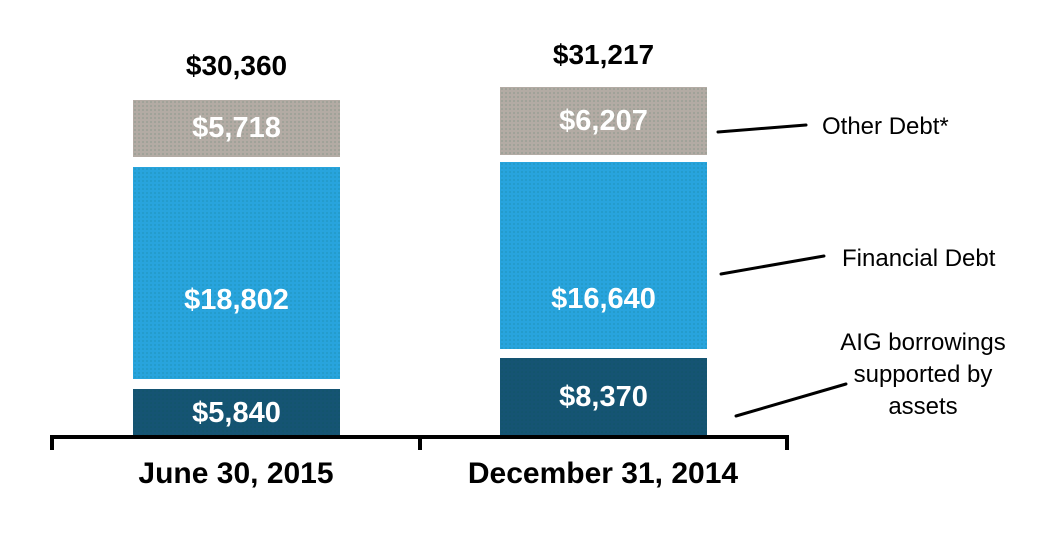 The image size is (1050, 544). Describe the element at coordinates (772, 265) in the screenshot. I see `leader-line-financial-debt` at that location.